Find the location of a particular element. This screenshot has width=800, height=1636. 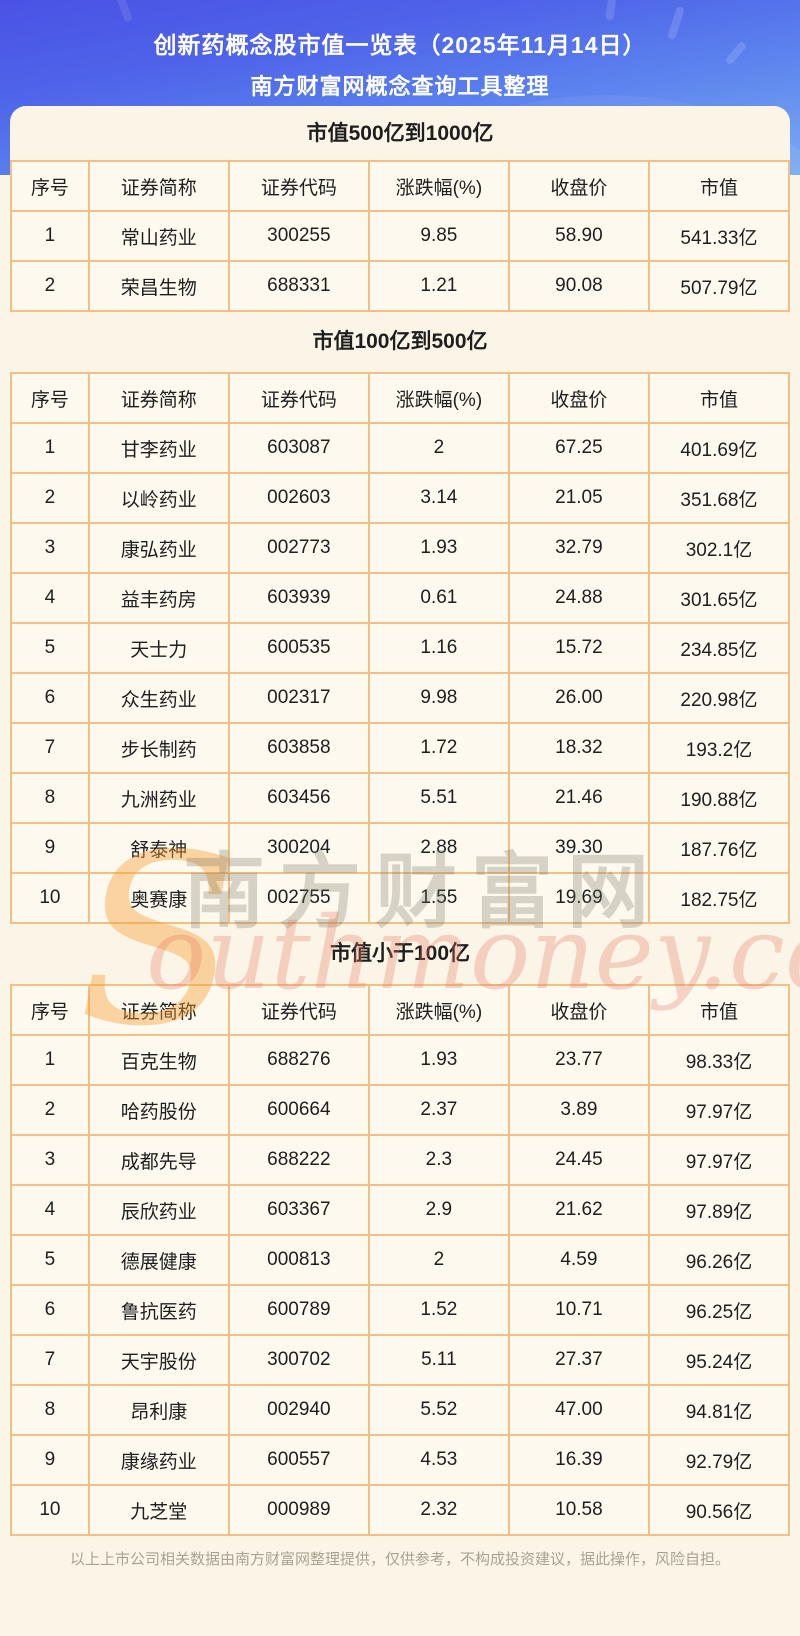

table-cell: 九洲药业 is located at coordinates (158, 798).